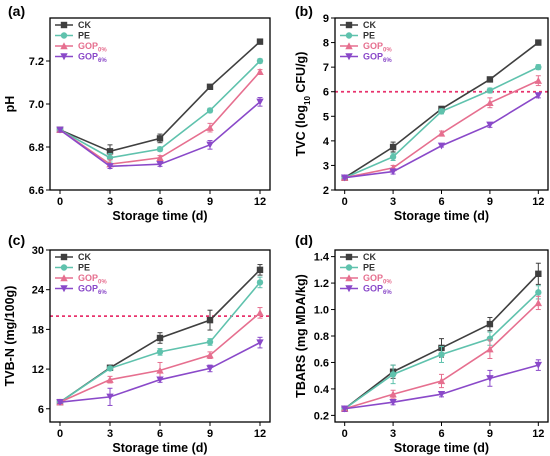 Image resolution: width=550 pixels, height=456 pixels. What do you see at coordinates (304, 11) in the screenshot?
I see `panel-label: (b)` at bounding box center [304, 11].